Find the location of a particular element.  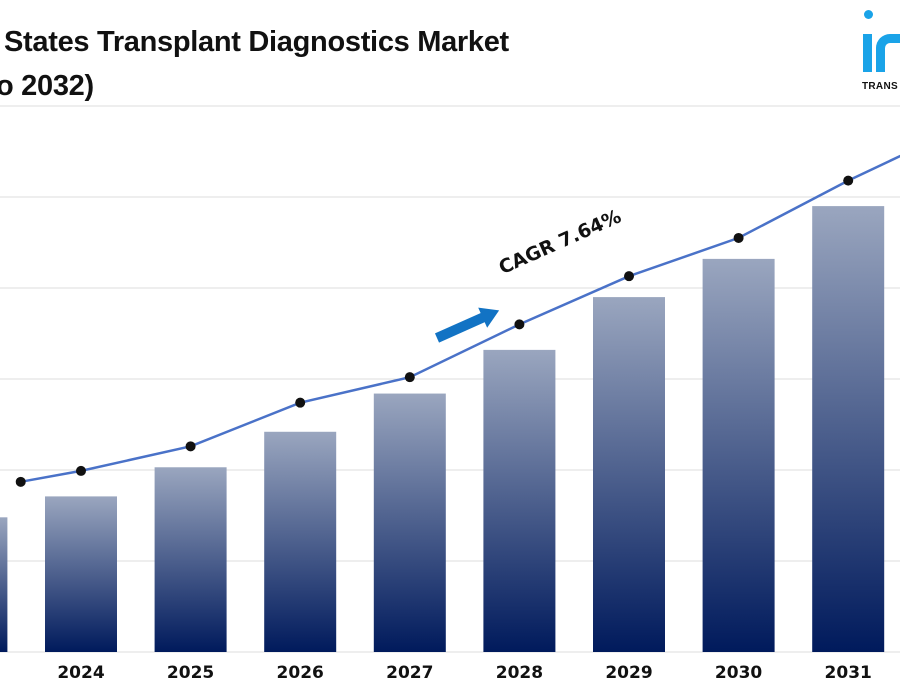

bar-2029 is located at coordinates (629, 474).